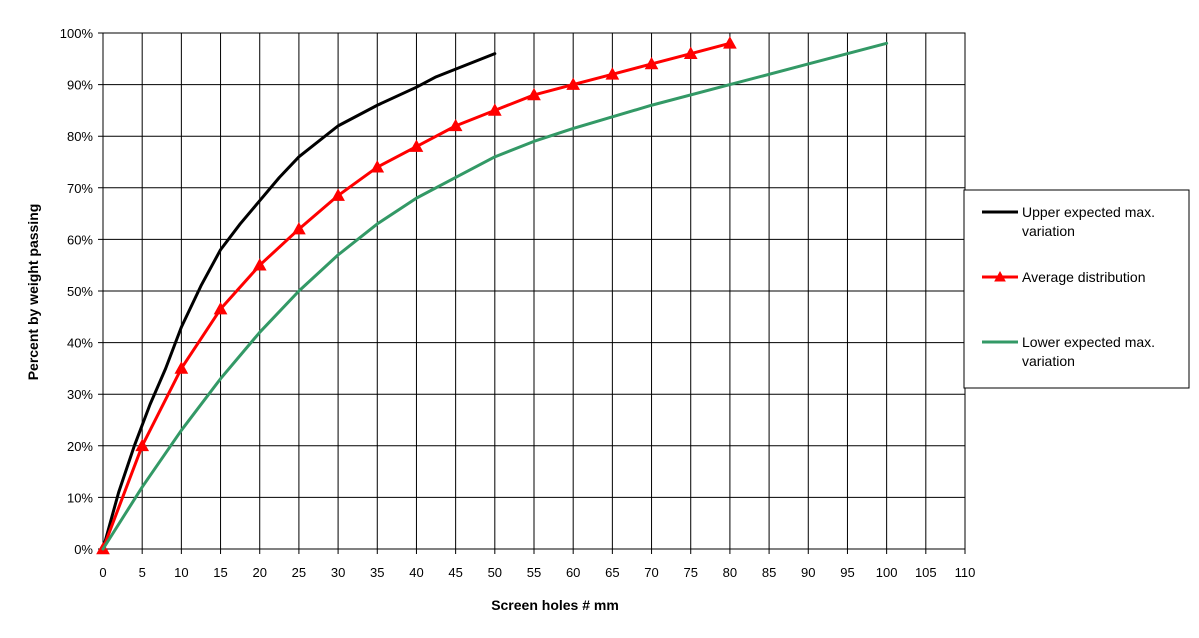 This screenshot has height=638, width=1199. Describe the element at coordinates (181, 572) in the screenshot. I see `x-tick-label: 10` at that location.